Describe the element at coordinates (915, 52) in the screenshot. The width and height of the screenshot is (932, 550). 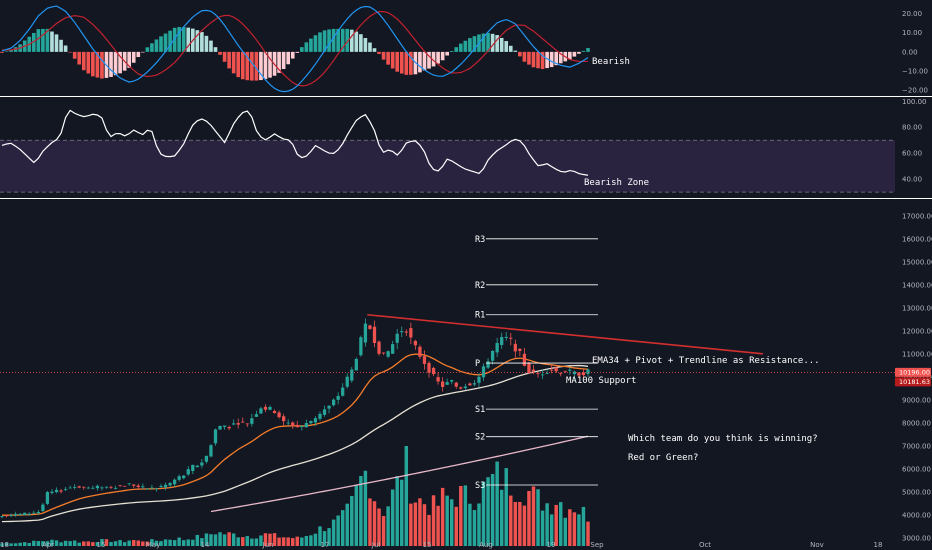
I see `macd-axis: 20.00 10.00 0.00 −10.00 −20.00` at that location.